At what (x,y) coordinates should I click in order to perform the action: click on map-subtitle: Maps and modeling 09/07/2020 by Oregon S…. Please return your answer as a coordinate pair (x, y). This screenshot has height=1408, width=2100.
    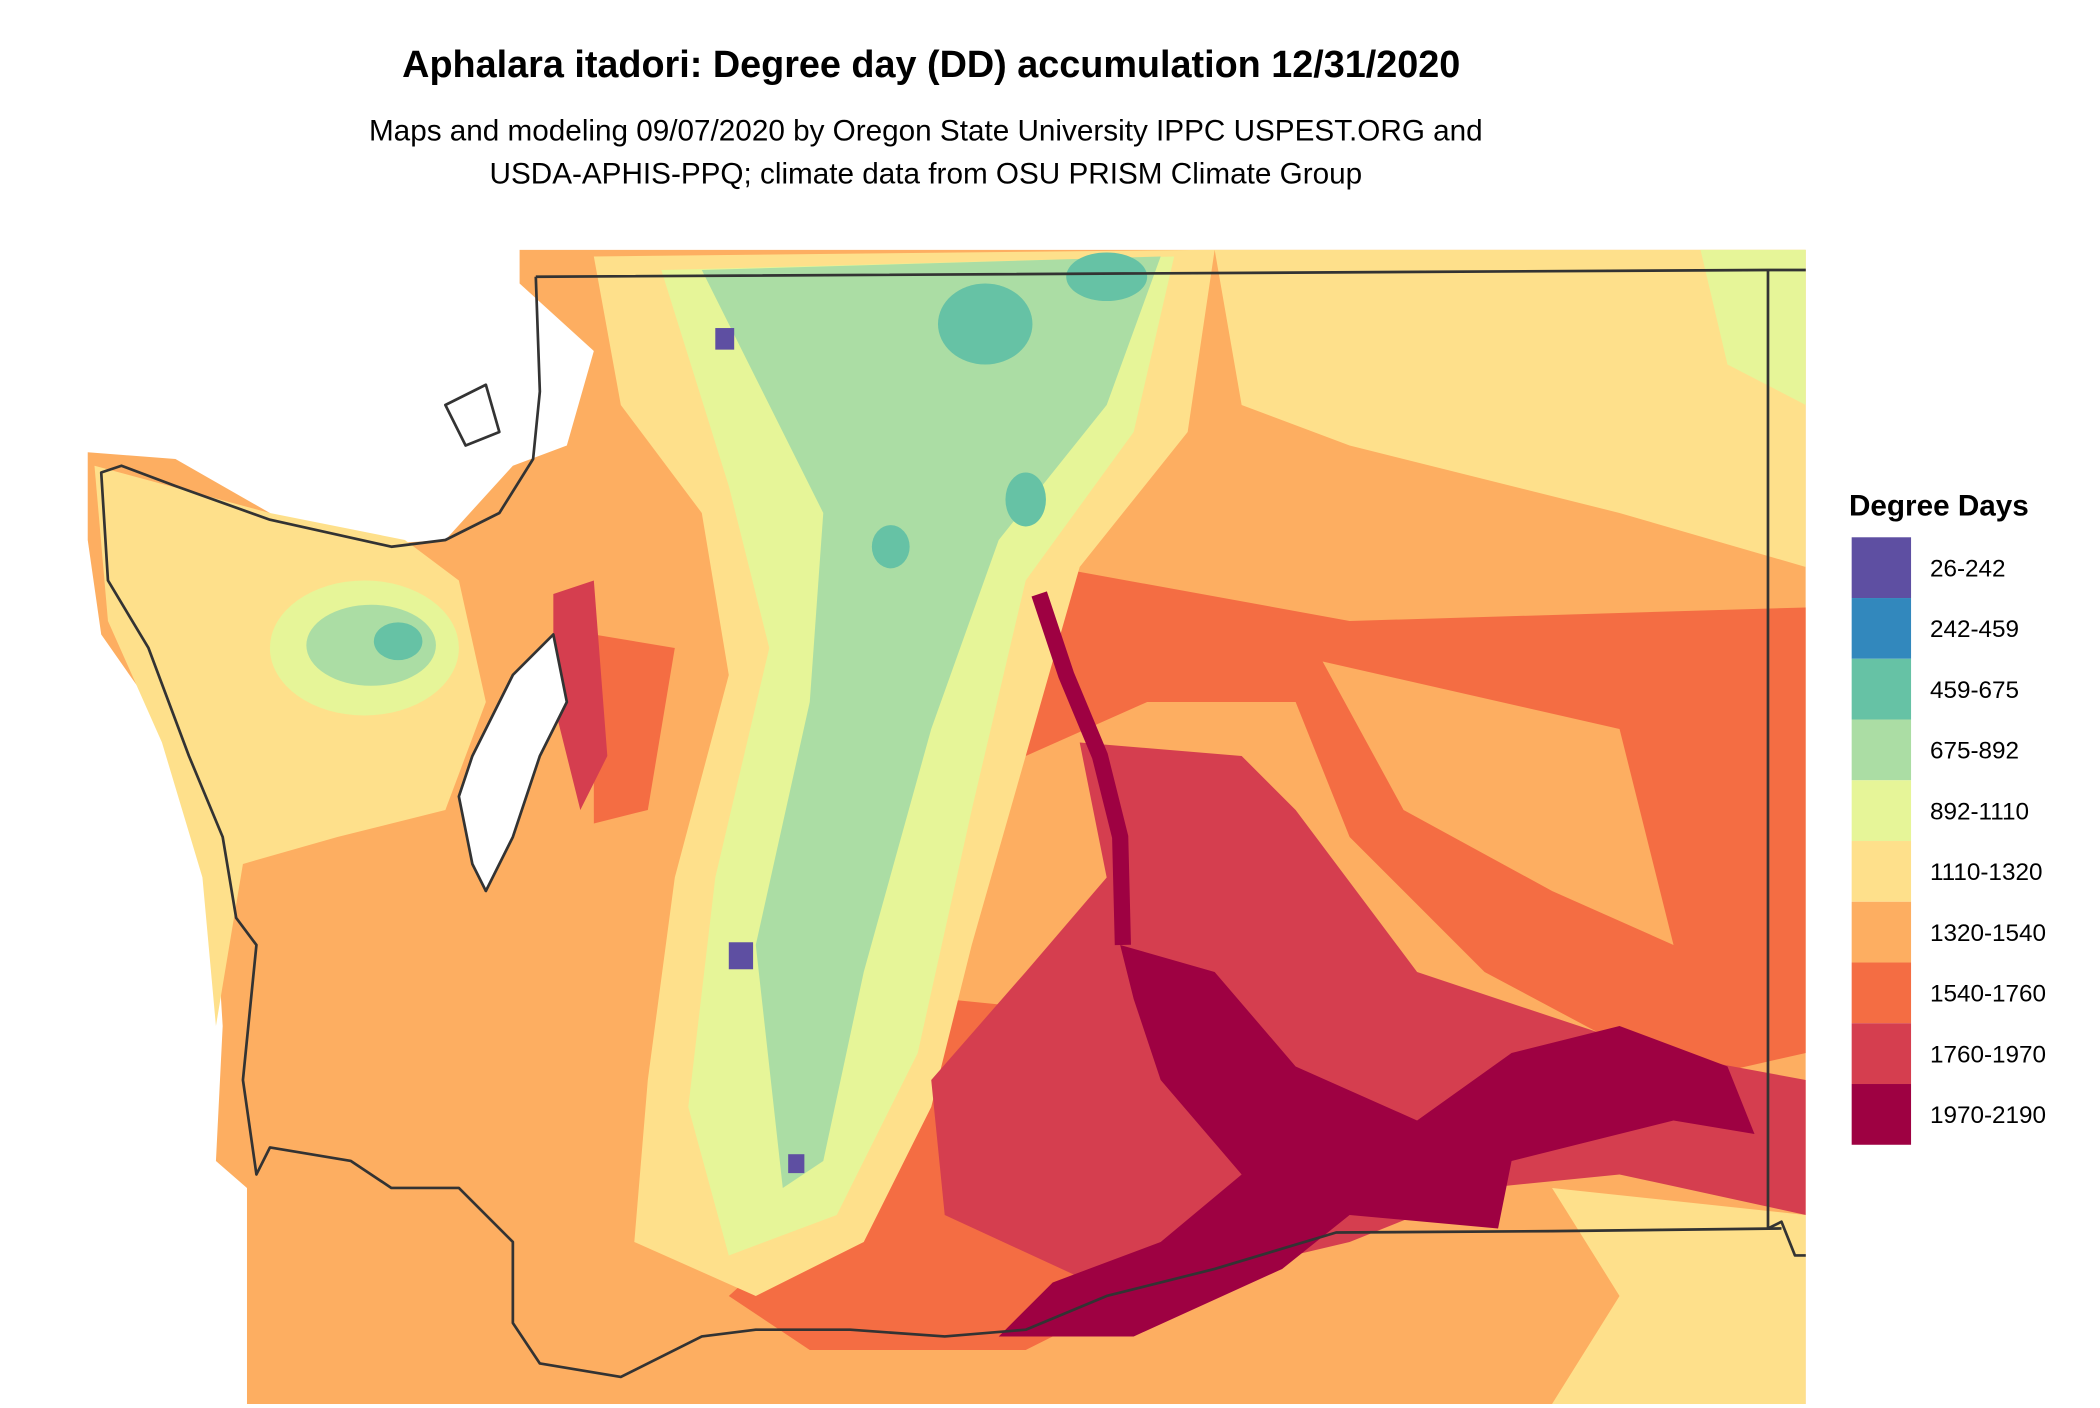
    Looking at the image, I should click on (926, 130).